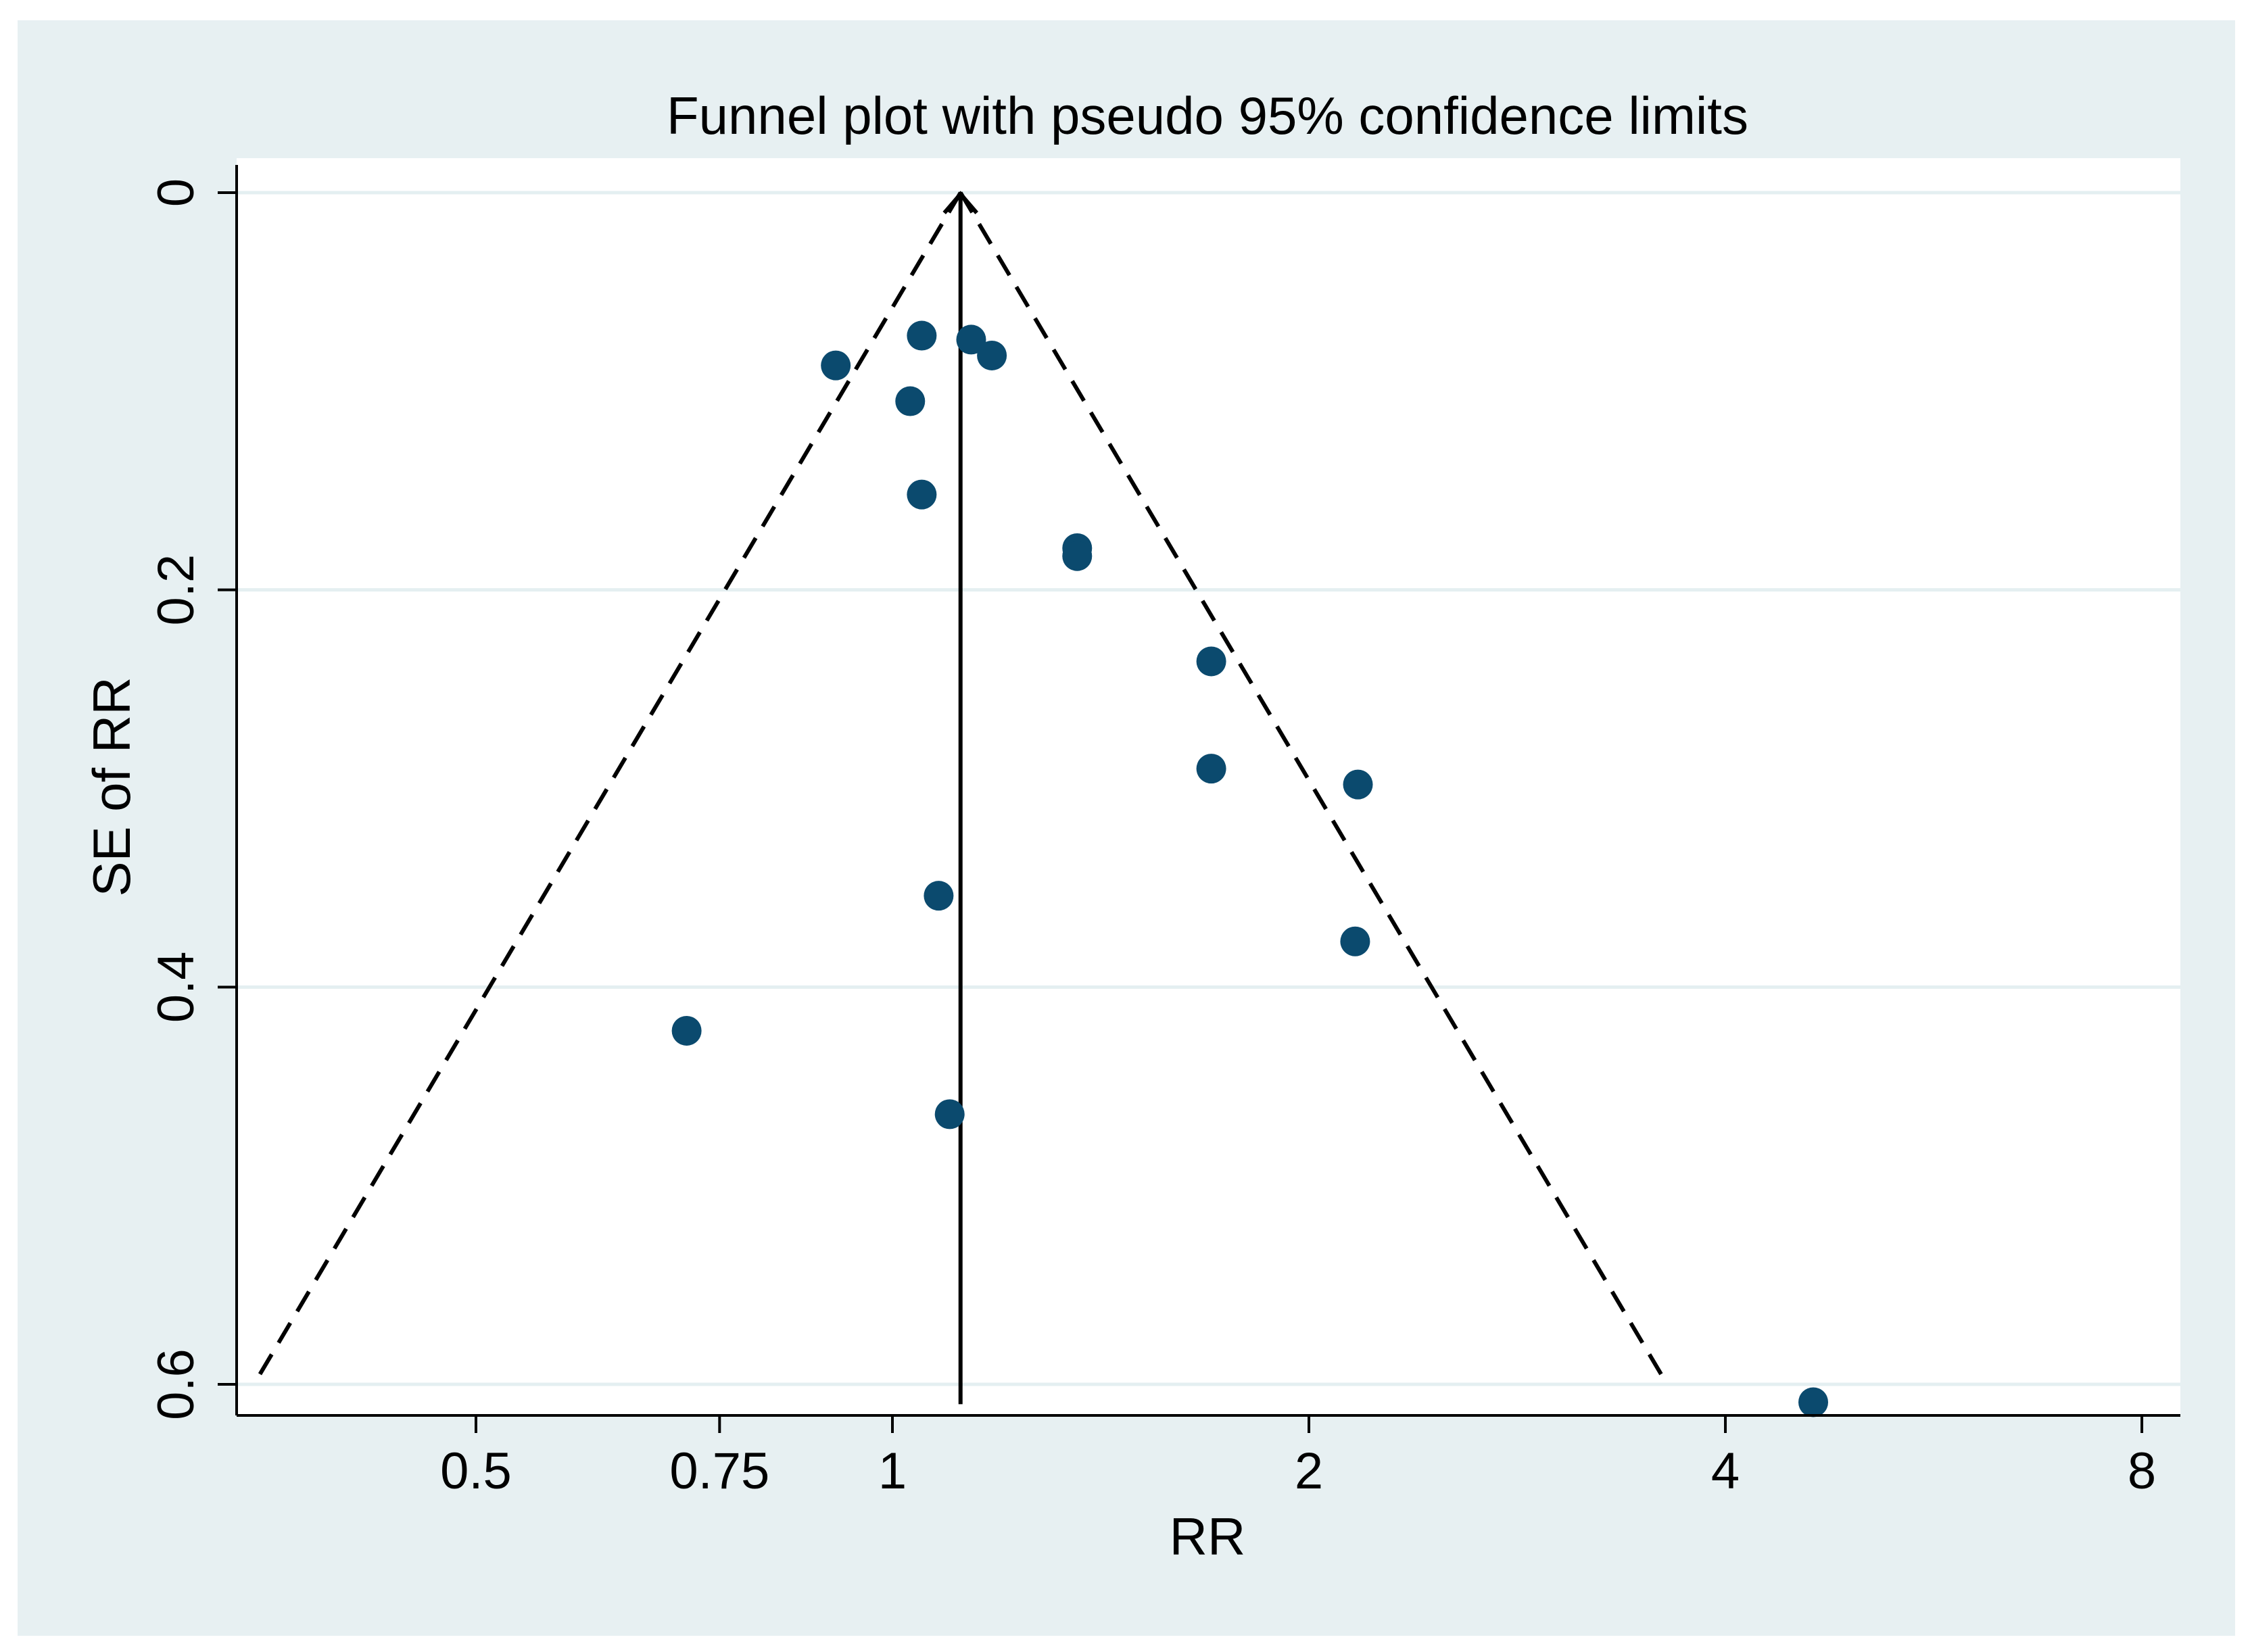  Describe the element at coordinates (892, 1471) in the screenshot. I see `x-tick-label: 1` at that location.